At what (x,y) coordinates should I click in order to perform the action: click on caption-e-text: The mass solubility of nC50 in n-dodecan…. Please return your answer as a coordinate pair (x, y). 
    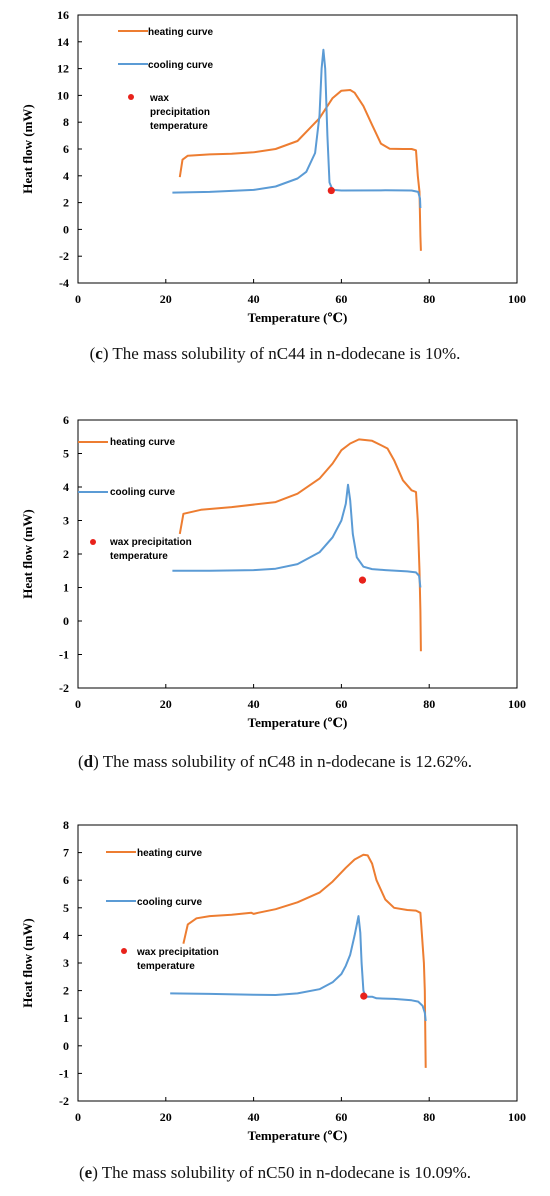
    Looking at the image, I should click on (284, 1172).